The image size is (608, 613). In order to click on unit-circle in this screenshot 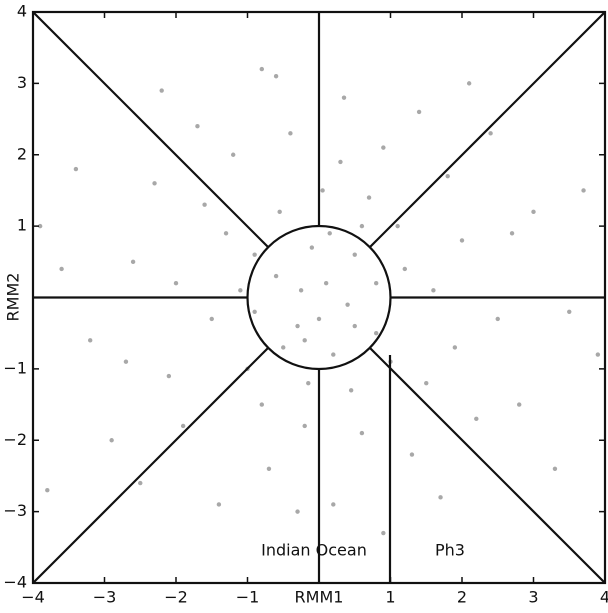, I will do `click(319, 297)`.